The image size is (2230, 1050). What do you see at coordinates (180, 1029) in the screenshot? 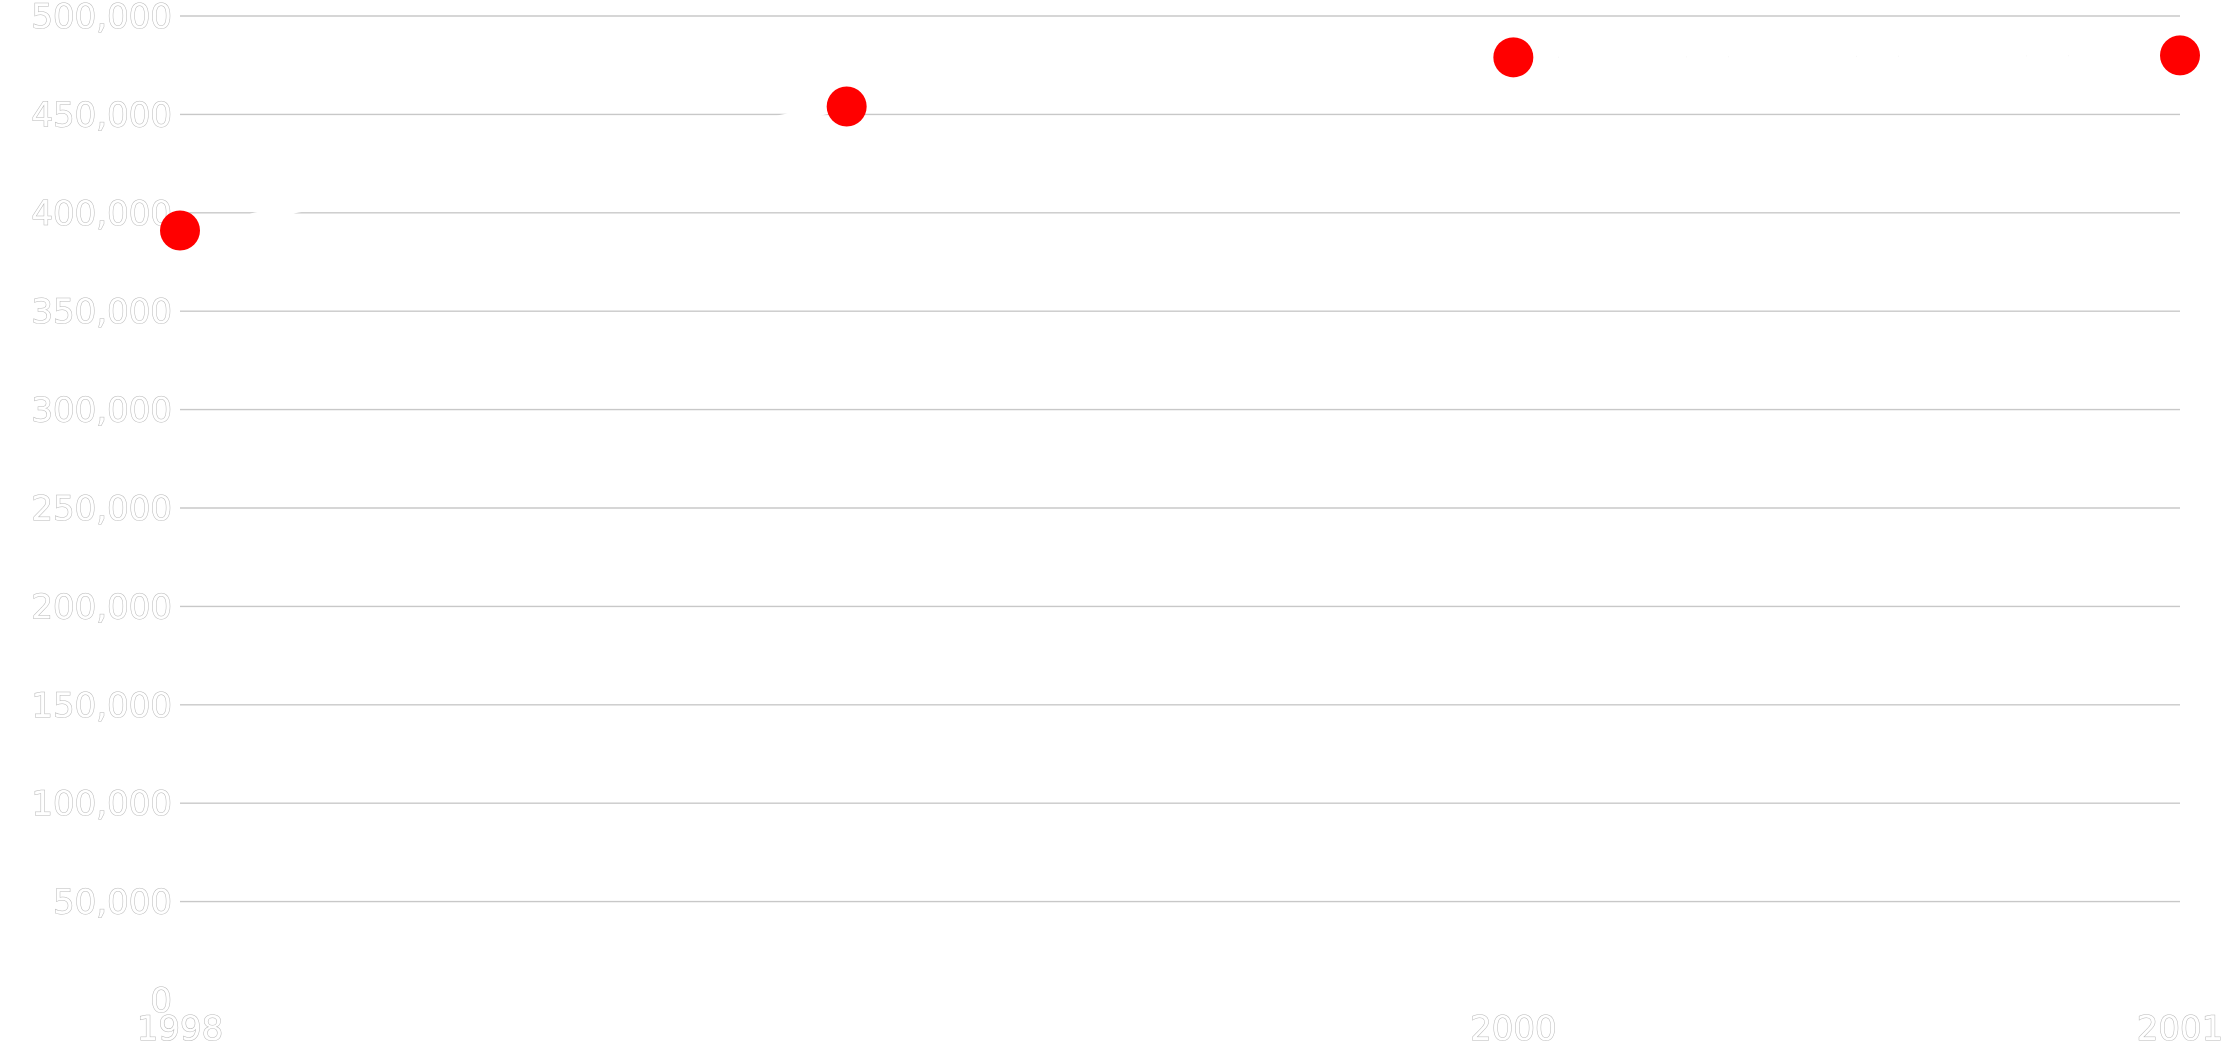
I see `x-tick-label: 1998` at bounding box center [180, 1029].